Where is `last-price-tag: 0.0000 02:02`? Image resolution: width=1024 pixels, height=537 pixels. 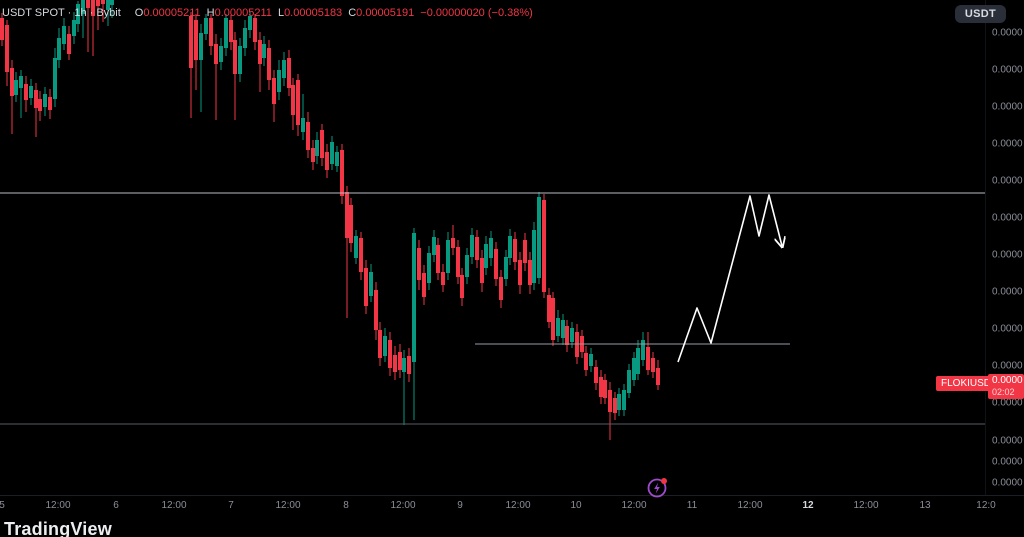 last-price-tag: 0.0000 02:02 is located at coordinates (1006, 386).